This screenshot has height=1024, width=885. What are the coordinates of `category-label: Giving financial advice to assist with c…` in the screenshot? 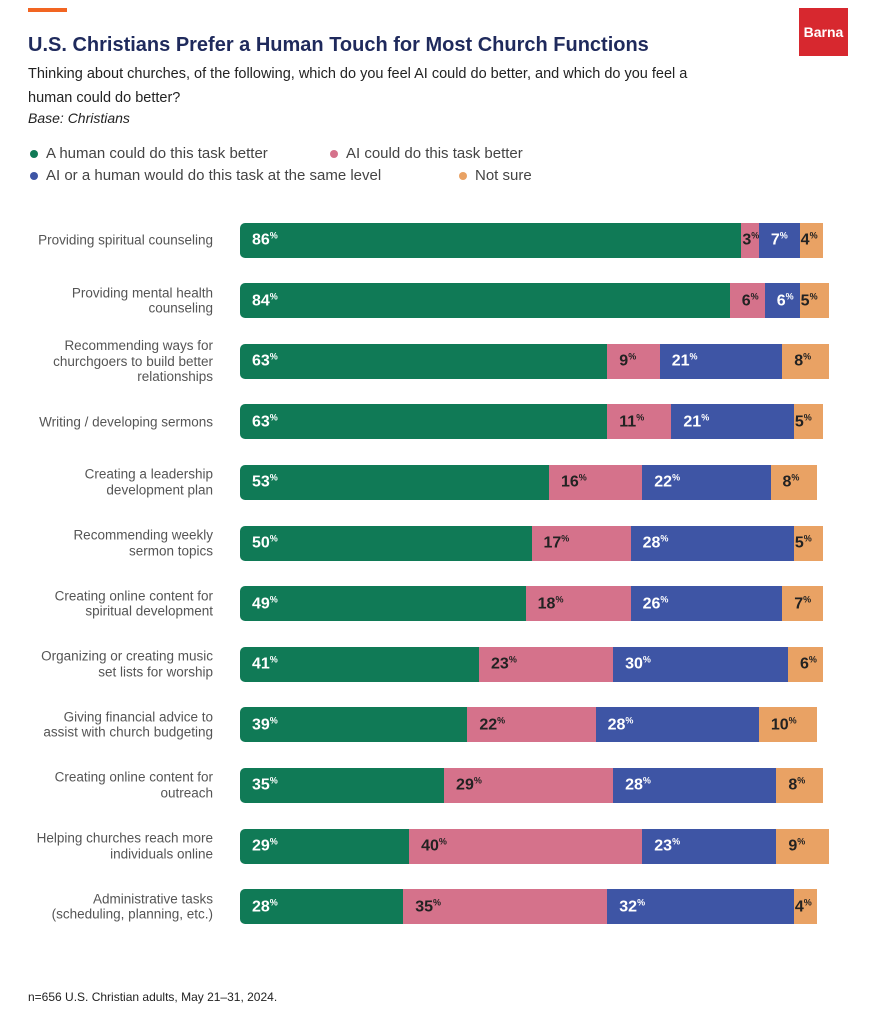 It's located at (128, 724).